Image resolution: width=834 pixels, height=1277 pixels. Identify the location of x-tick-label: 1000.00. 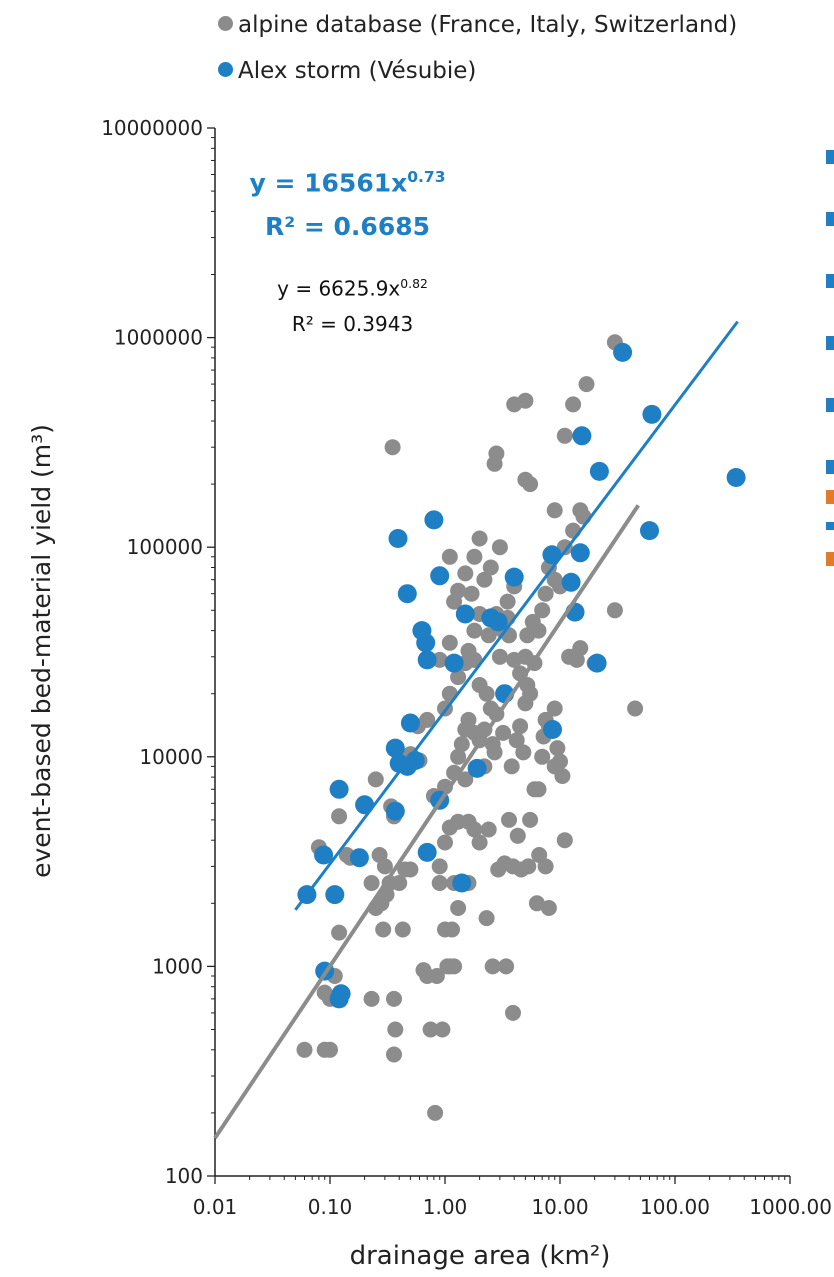
(790, 1207).